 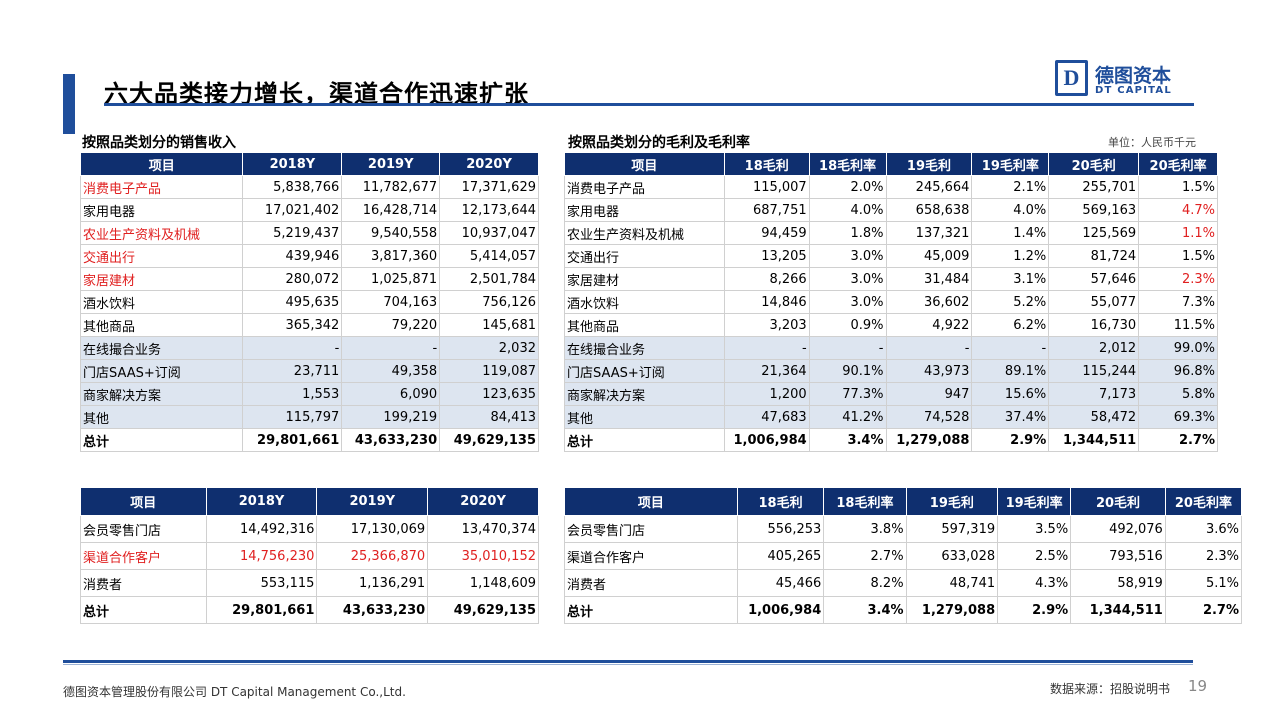 I want to click on table-cell: 11,782,677, so click(x=391, y=187).